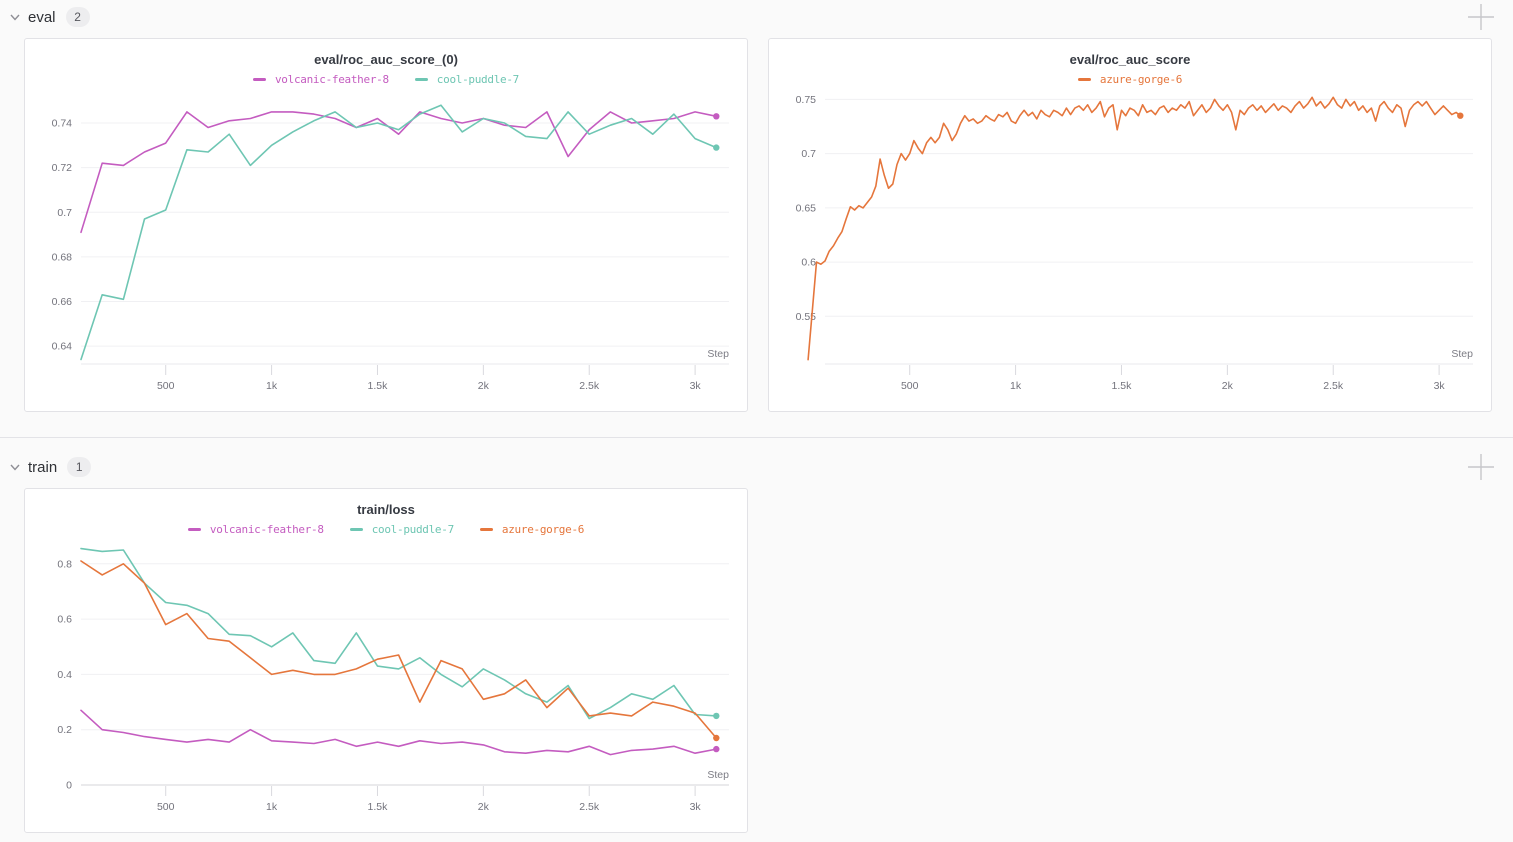  Describe the element at coordinates (62, 168) in the screenshot. I see `y-tick-label: 0.72` at that location.